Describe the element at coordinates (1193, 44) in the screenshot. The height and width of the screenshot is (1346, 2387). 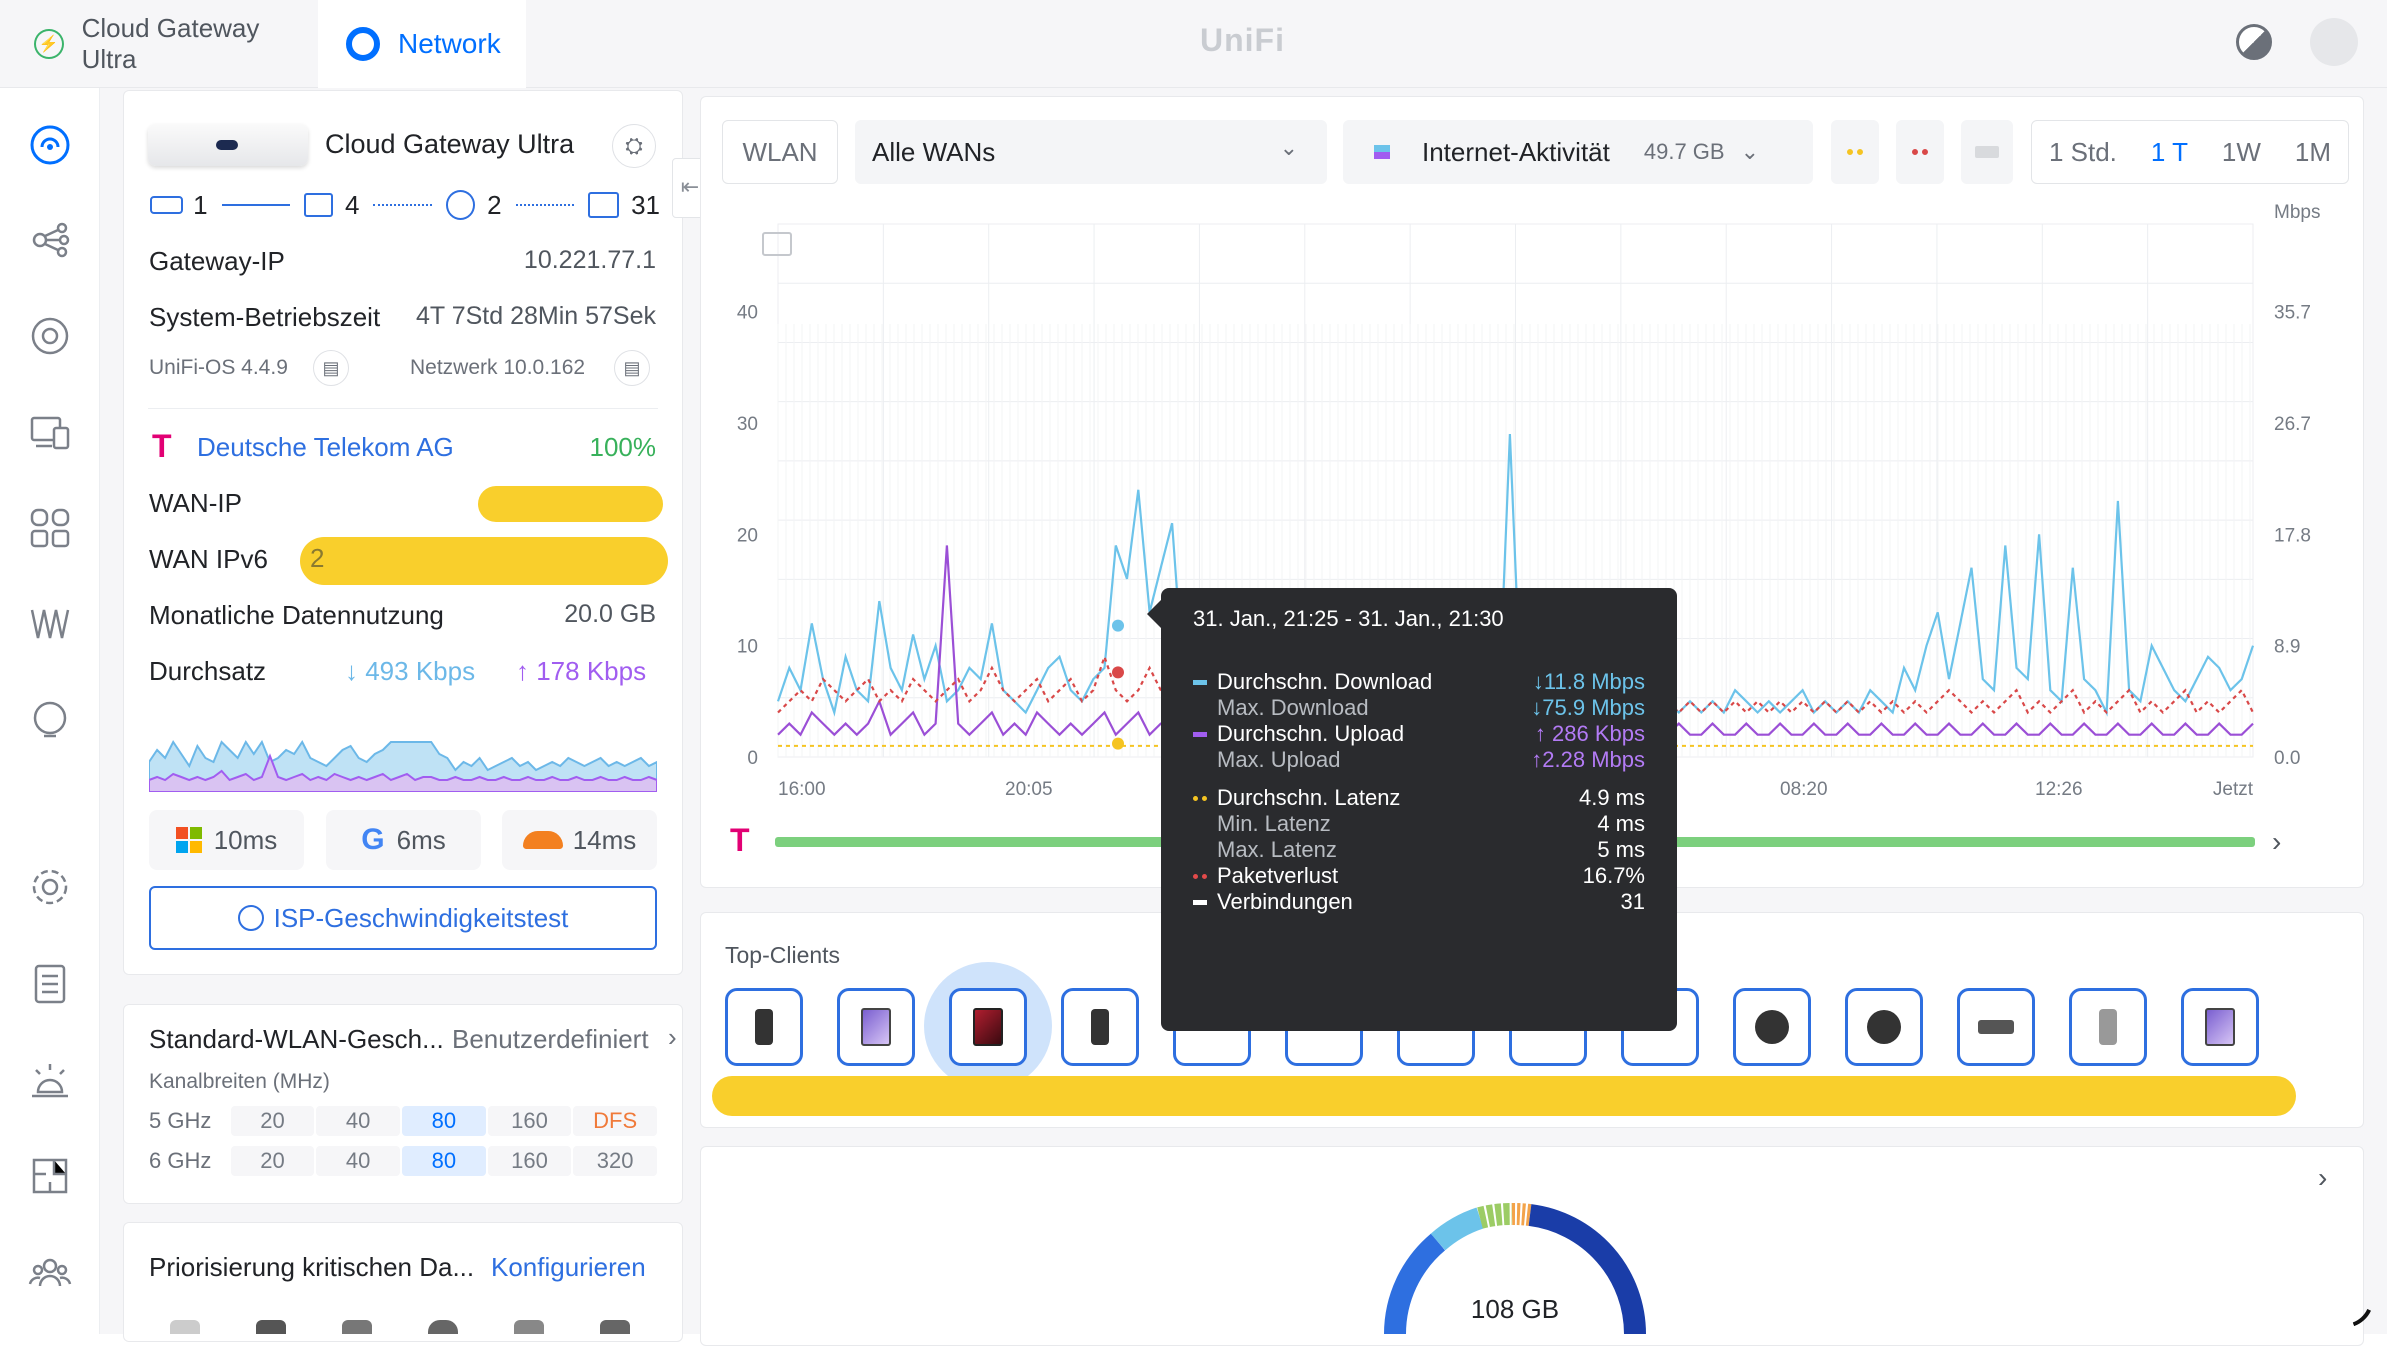
I see `top-bar: ⚡ Cloud Gateway Ultra Network UniFi` at that location.